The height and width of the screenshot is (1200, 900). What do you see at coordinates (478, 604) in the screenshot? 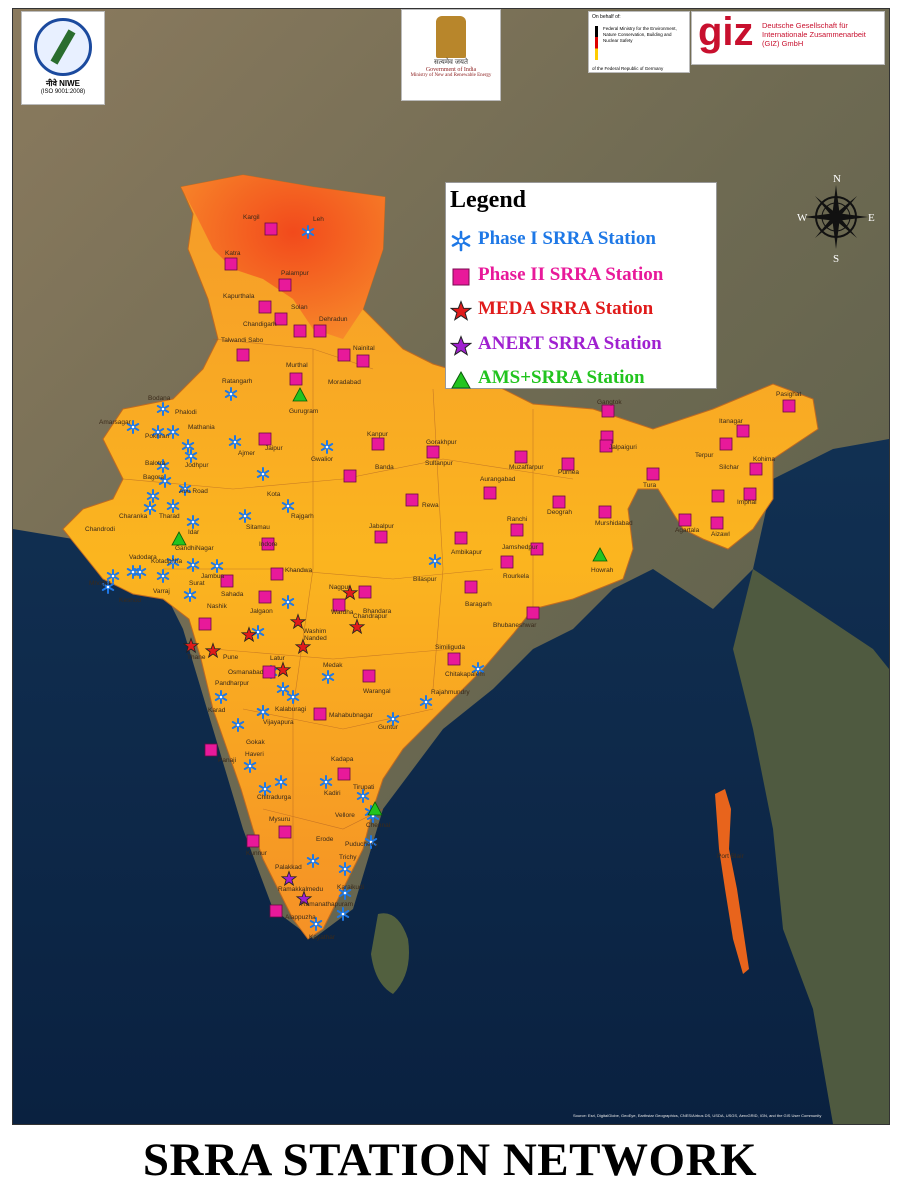
I see `place-label: Baragarh` at bounding box center [478, 604].